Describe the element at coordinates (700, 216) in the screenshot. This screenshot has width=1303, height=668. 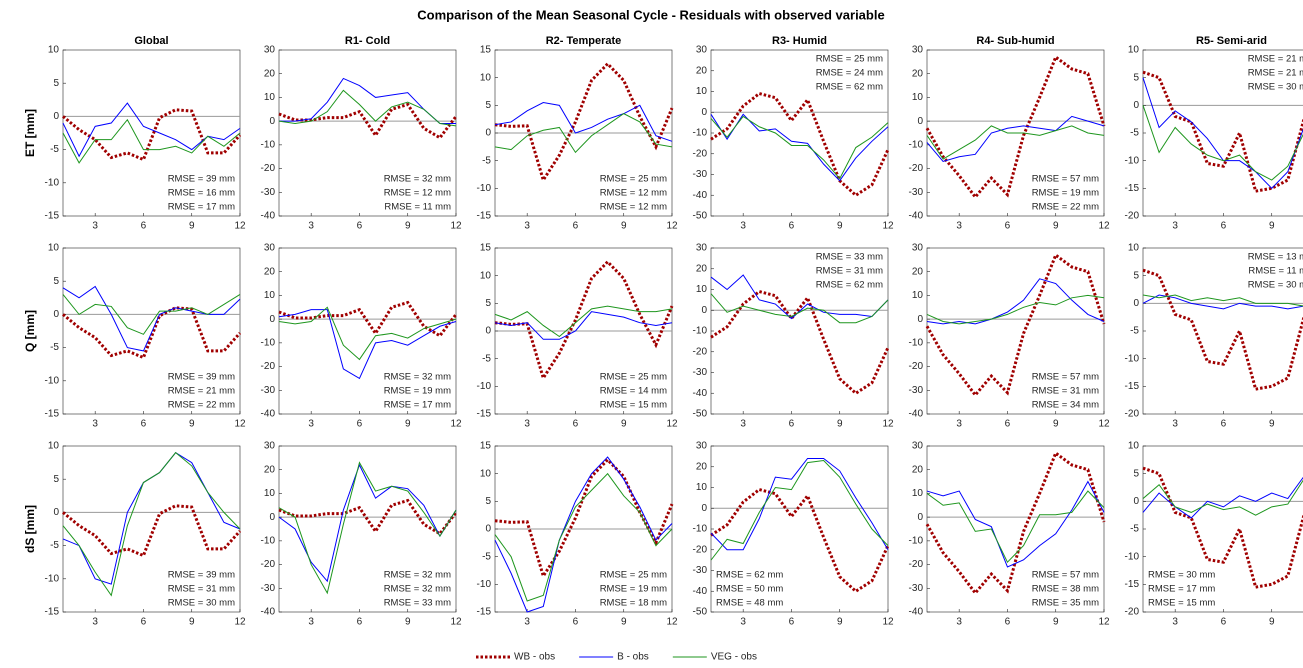
I see `y-tick-label: -50` at that location.